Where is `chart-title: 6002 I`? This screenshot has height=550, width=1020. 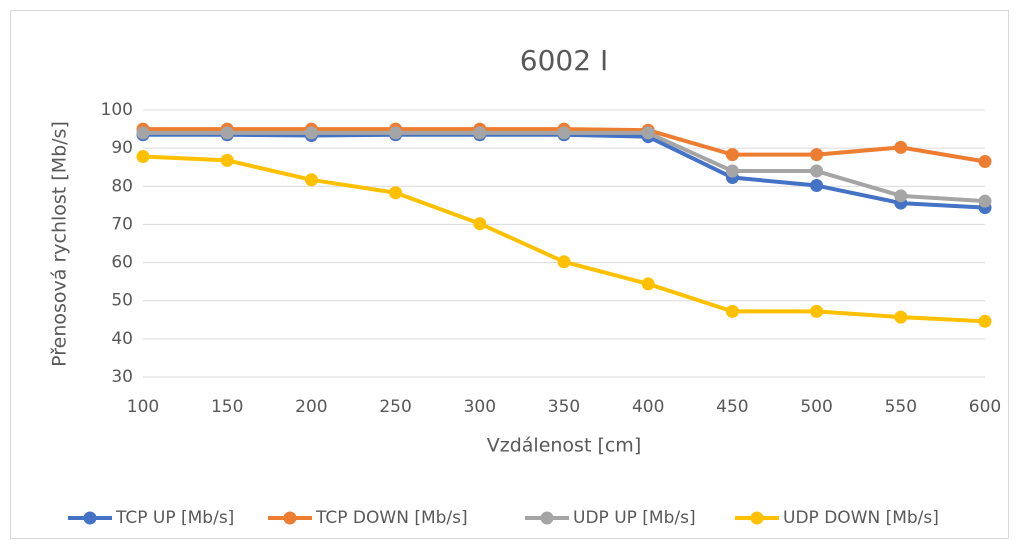
chart-title: 6002 I is located at coordinates (564, 60).